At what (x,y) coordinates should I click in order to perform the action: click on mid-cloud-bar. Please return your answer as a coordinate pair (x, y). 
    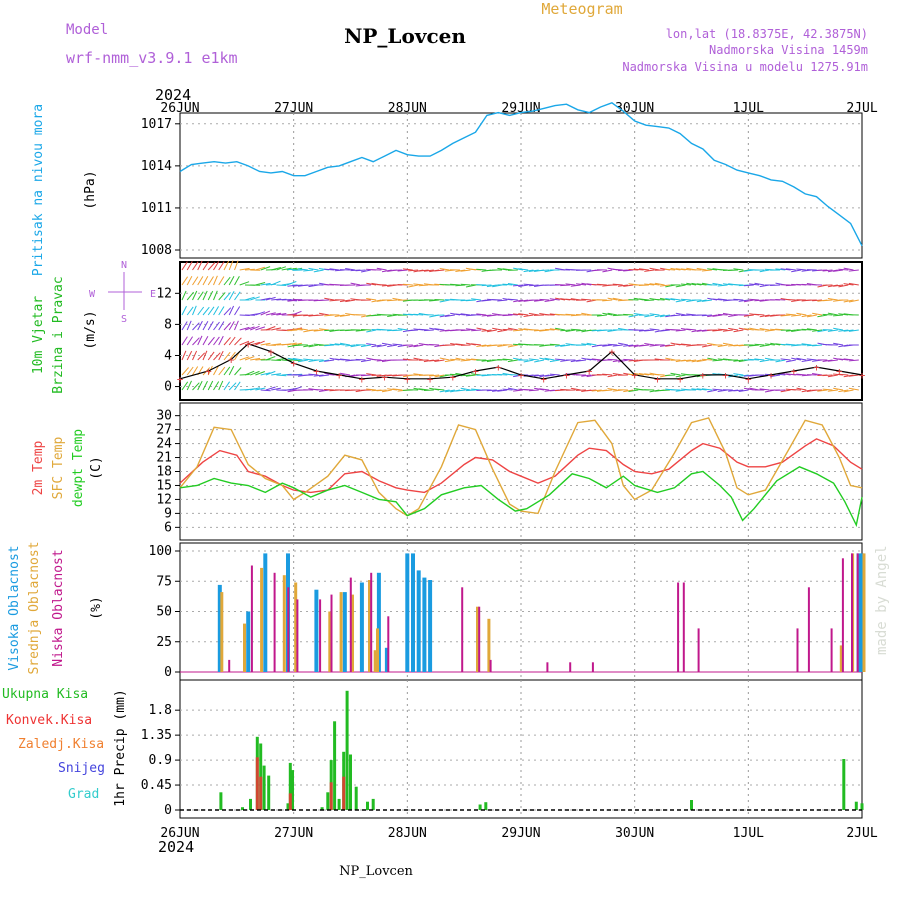
    Looking at the image, I should click on (864, 612).